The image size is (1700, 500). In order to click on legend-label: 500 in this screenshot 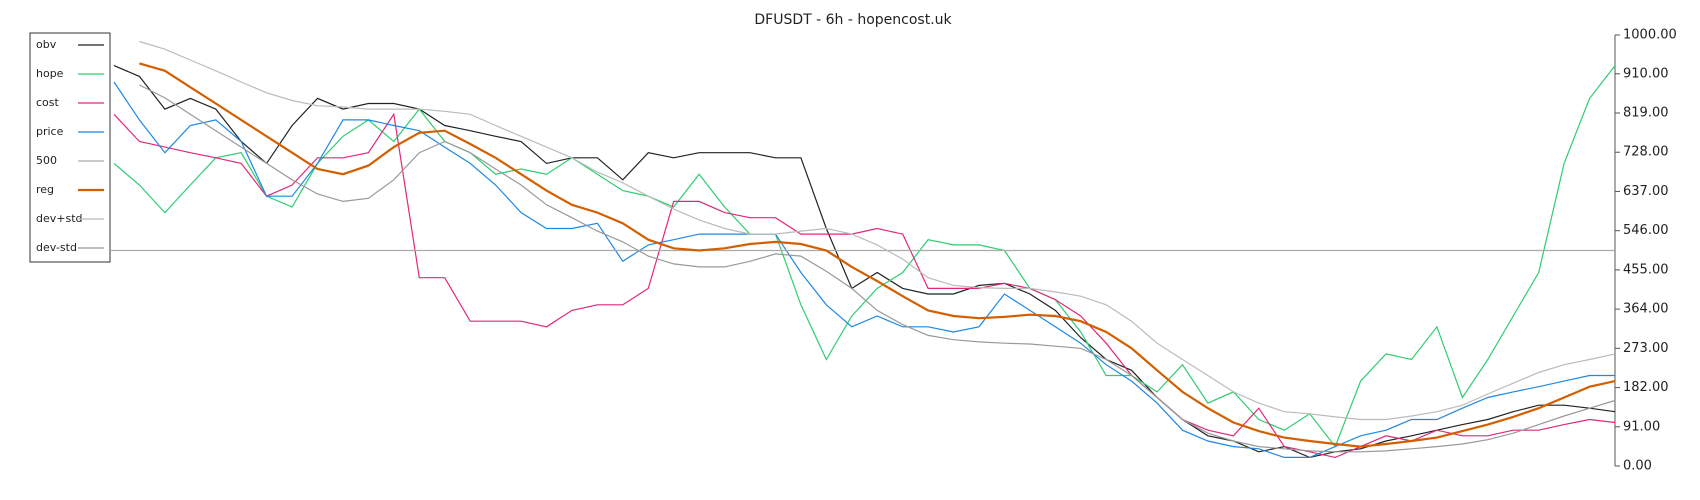, I will do `click(46, 160)`.